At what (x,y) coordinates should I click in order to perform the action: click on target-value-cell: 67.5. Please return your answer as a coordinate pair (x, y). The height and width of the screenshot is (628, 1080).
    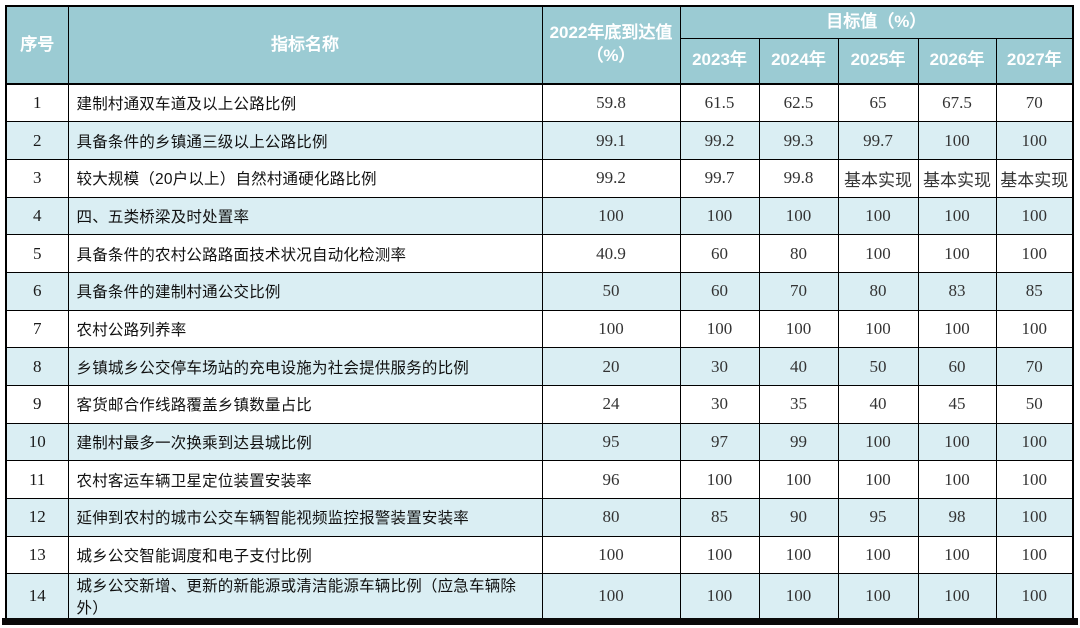
    Looking at the image, I should click on (957, 103).